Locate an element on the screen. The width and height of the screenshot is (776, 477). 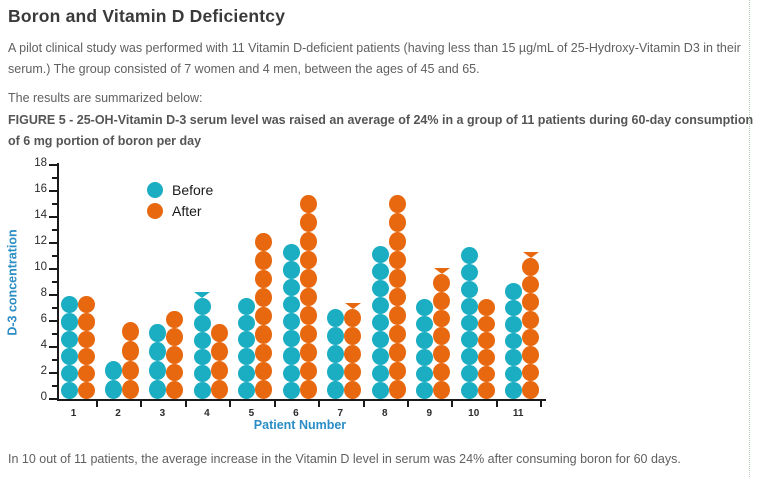
y-axis-line is located at coordinates (58, 282).